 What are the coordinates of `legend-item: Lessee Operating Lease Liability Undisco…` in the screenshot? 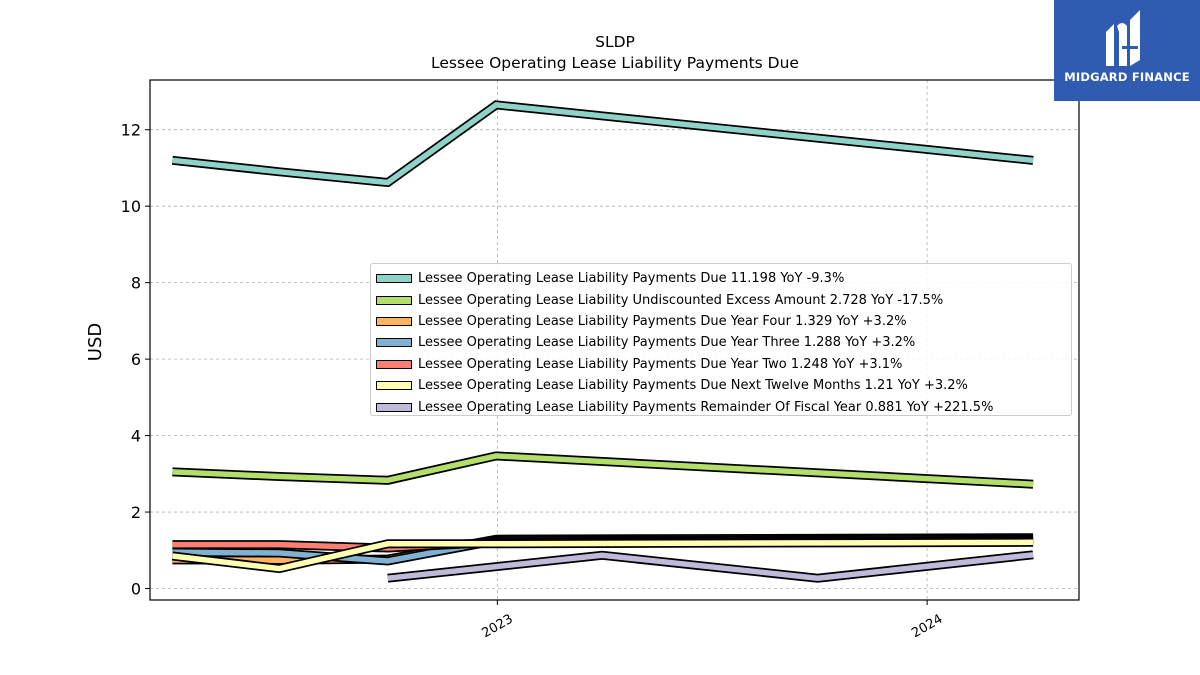 It's located at (722, 299).